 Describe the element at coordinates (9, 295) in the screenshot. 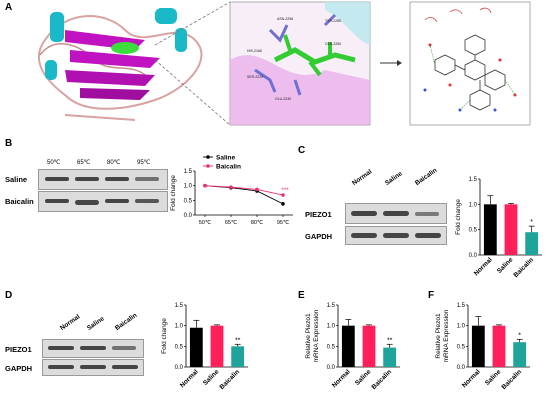

I see `panel-label-d: D` at that location.